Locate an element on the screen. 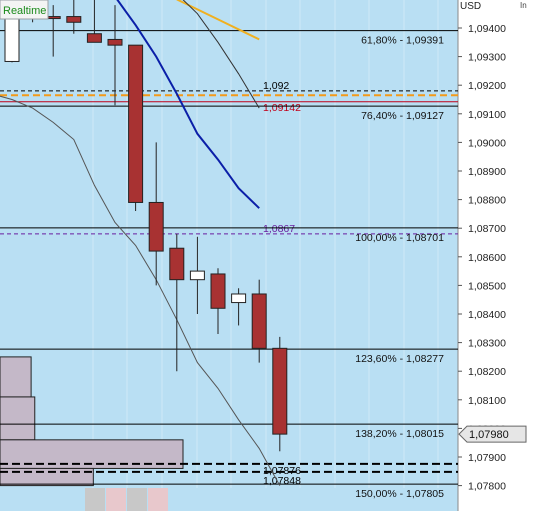 This screenshot has height=511, width=533. axis-tick-label: 1,09000 is located at coordinates (487, 143).